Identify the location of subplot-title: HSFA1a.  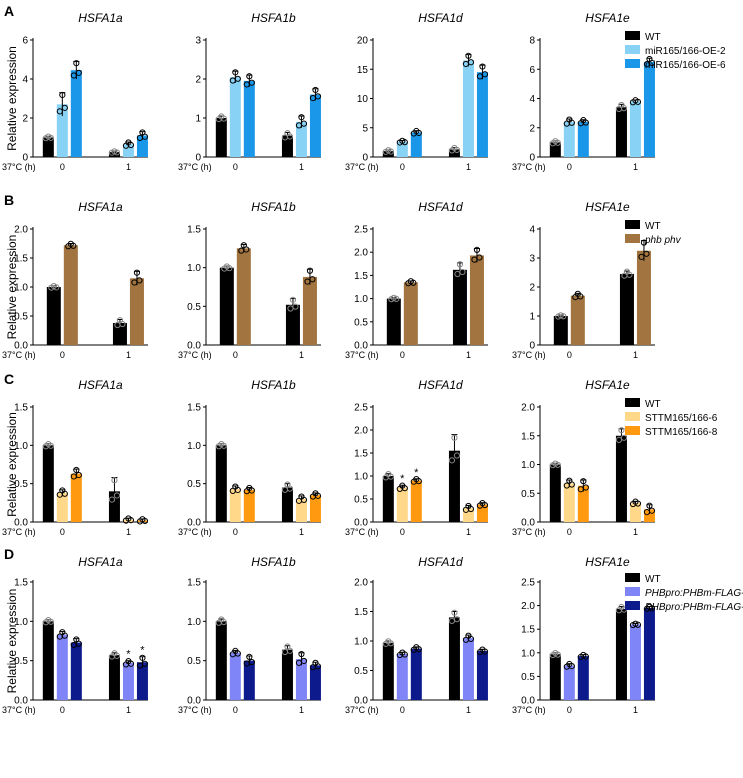
(100, 562).